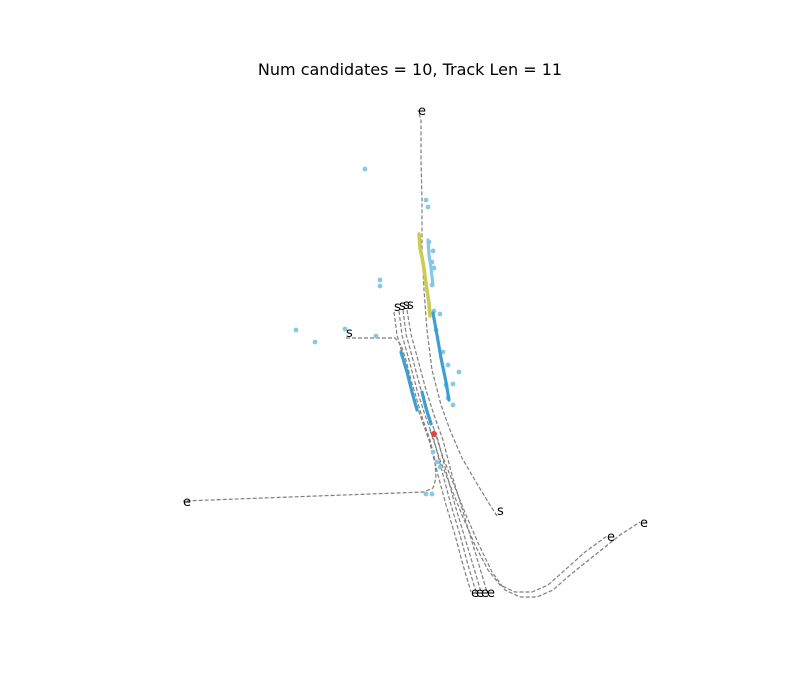 This screenshot has height=700, width=800. What do you see at coordinates (349, 333) in the screenshot?
I see `path-start-label-1: s` at bounding box center [349, 333].